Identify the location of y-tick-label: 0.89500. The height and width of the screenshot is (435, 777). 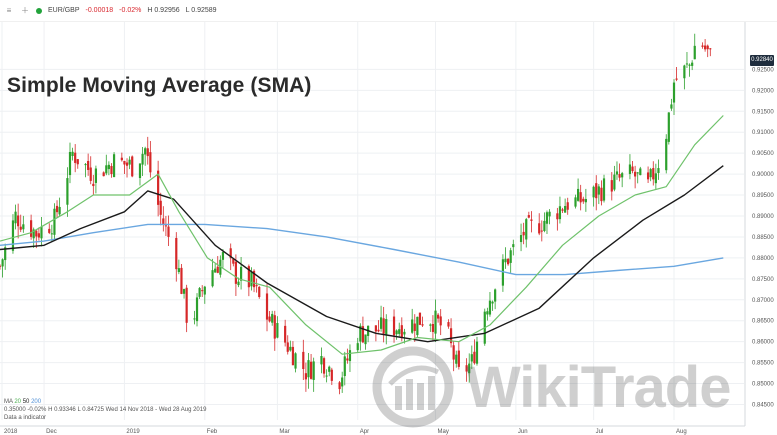
(763, 196).